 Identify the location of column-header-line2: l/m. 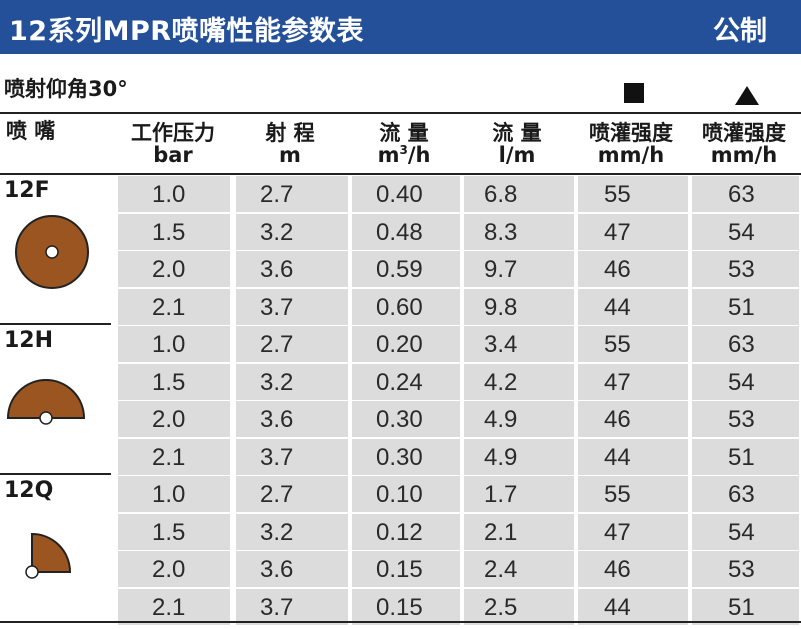
(517, 155).